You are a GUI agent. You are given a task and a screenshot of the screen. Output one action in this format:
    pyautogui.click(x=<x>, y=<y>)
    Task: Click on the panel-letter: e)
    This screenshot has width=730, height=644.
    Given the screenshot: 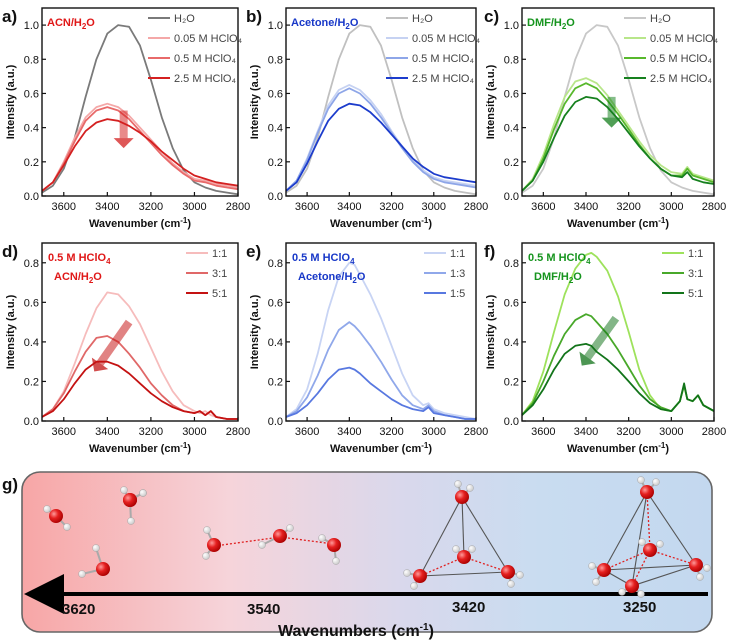 What is the action you would take?
    pyautogui.click(x=253, y=251)
    